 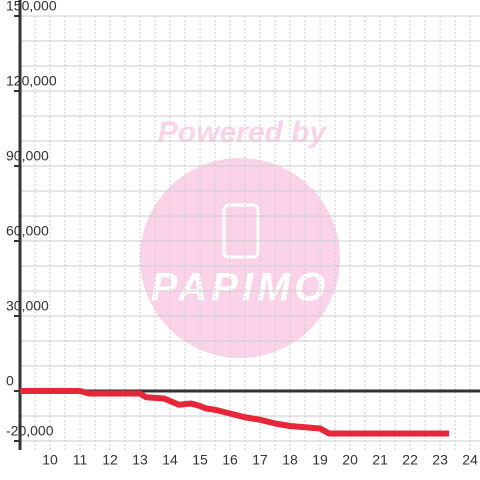 What do you see at coordinates (27, 306) in the screenshot?
I see `y-tick-label: 30,000` at bounding box center [27, 306].